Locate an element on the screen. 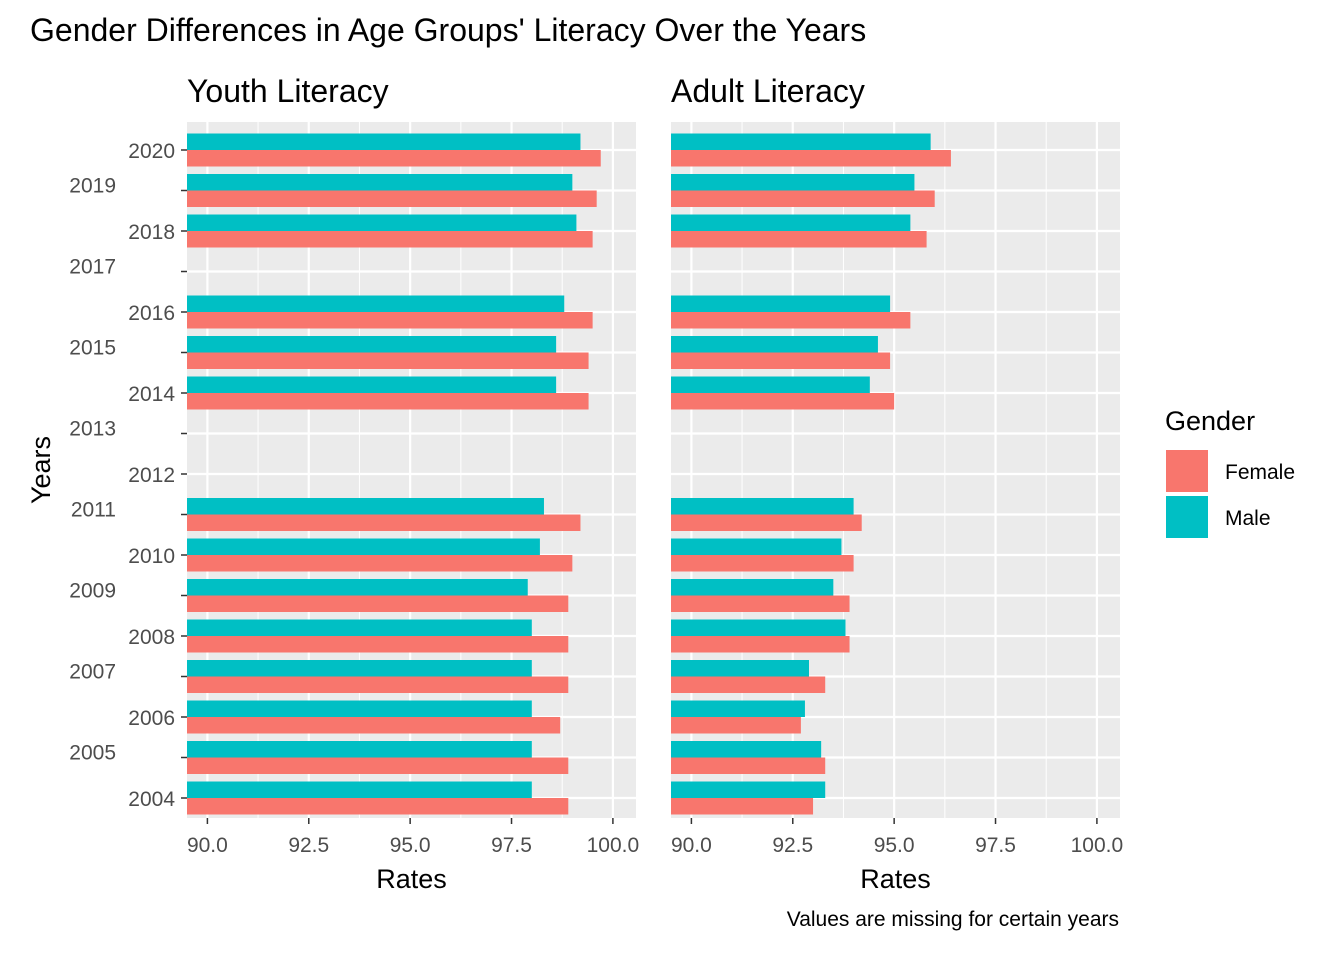 This screenshot has width=1344, height=960. legend: Gender Female Male is located at coordinates (1230, 472).